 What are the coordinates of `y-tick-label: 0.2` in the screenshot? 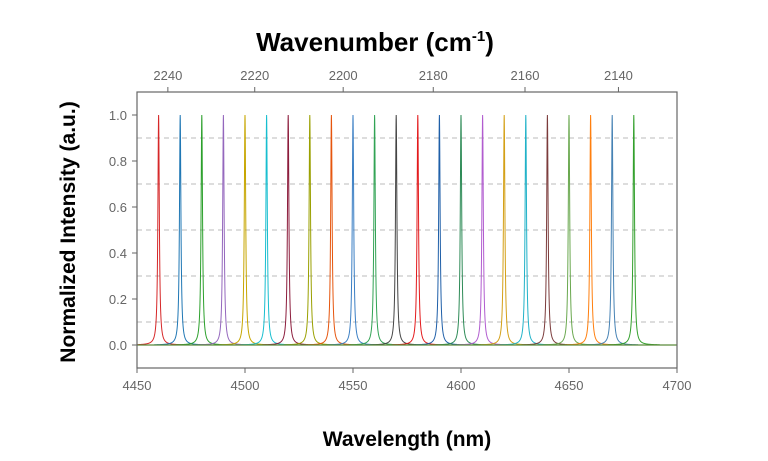 It's located at (118, 299).